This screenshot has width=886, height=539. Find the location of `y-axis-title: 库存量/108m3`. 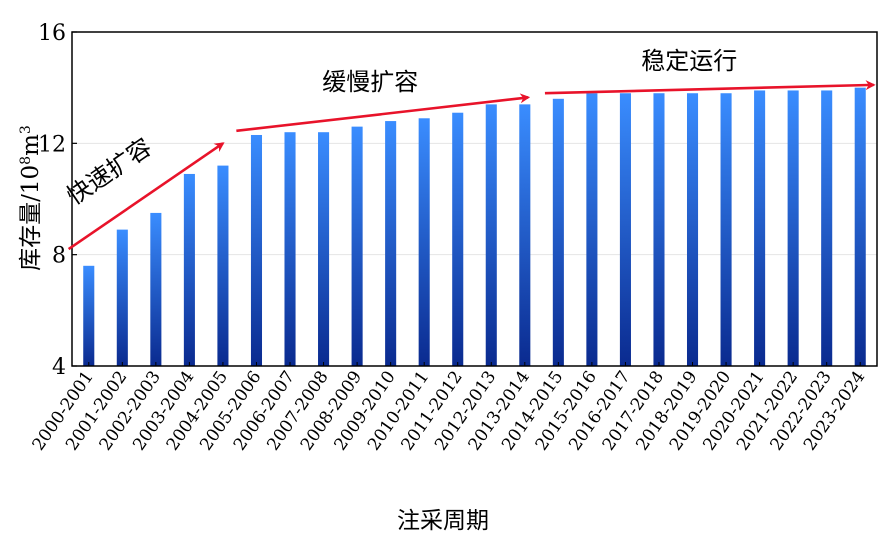

y-axis-title: 库存量/108m3 is located at coordinates (31, 198).